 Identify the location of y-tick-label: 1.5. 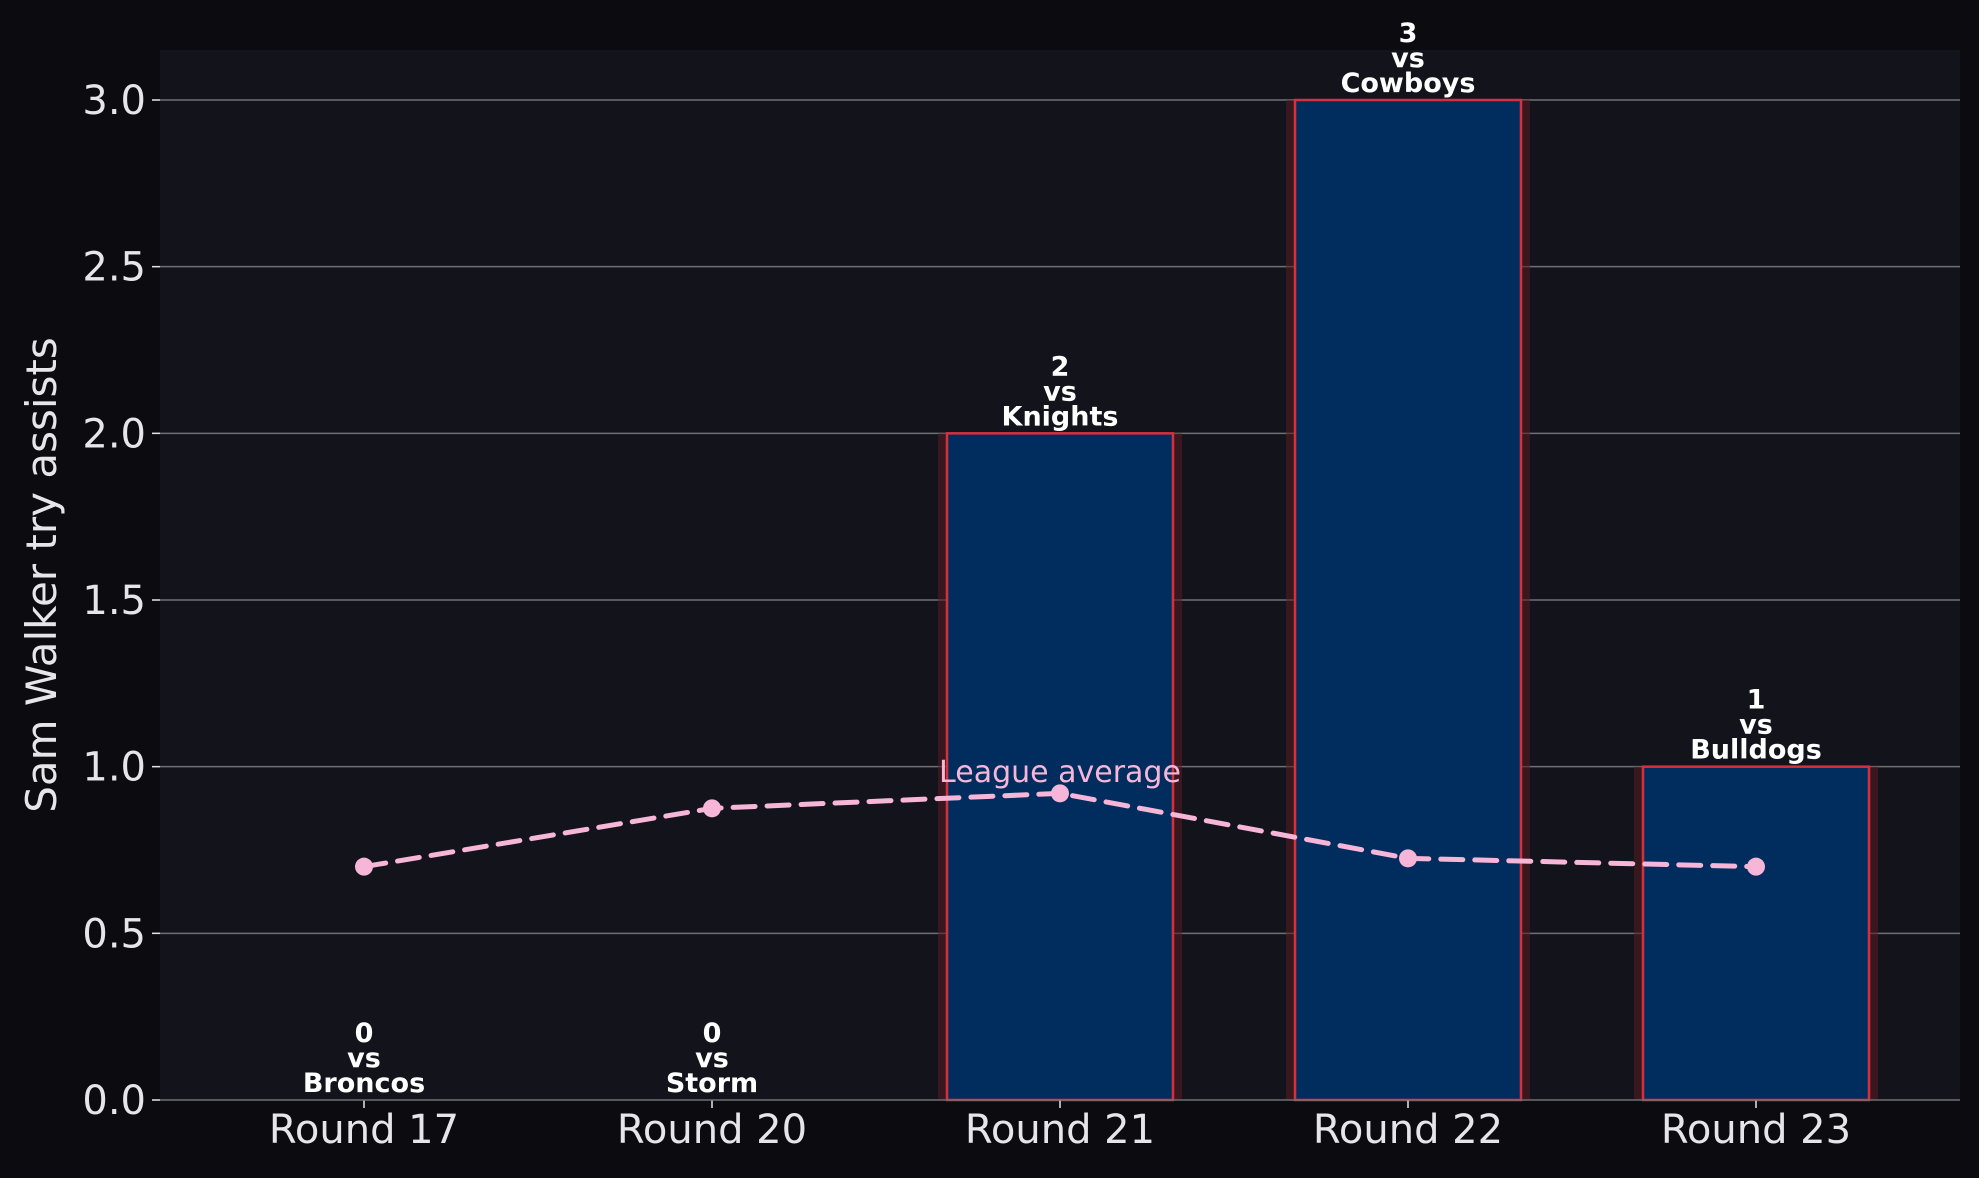
(114, 601).